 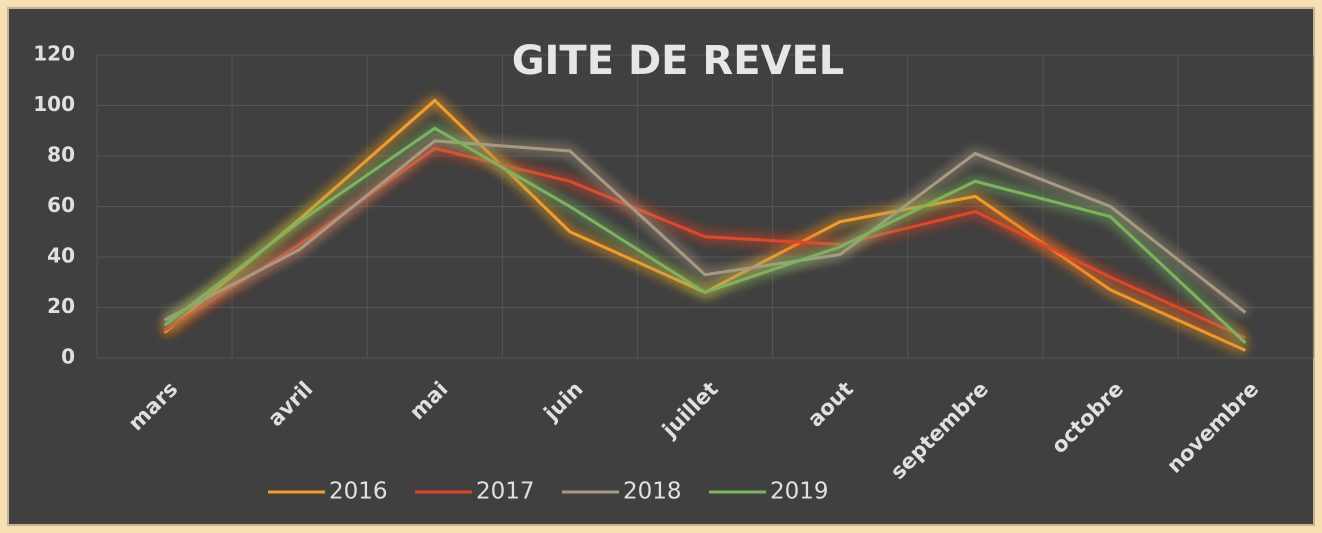 What do you see at coordinates (61, 306) in the screenshot?
I see `y-tick-label: 20` at bounding box center [61, 306].